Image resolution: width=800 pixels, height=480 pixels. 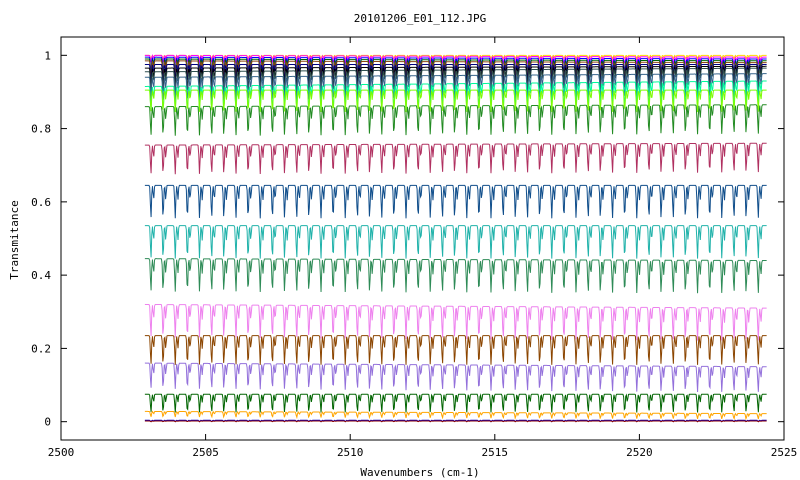 What do you see at coordinates (41, 202) in the screenshot?
I see `y-tick-label: 0.6` at bounding box center [41, 202].